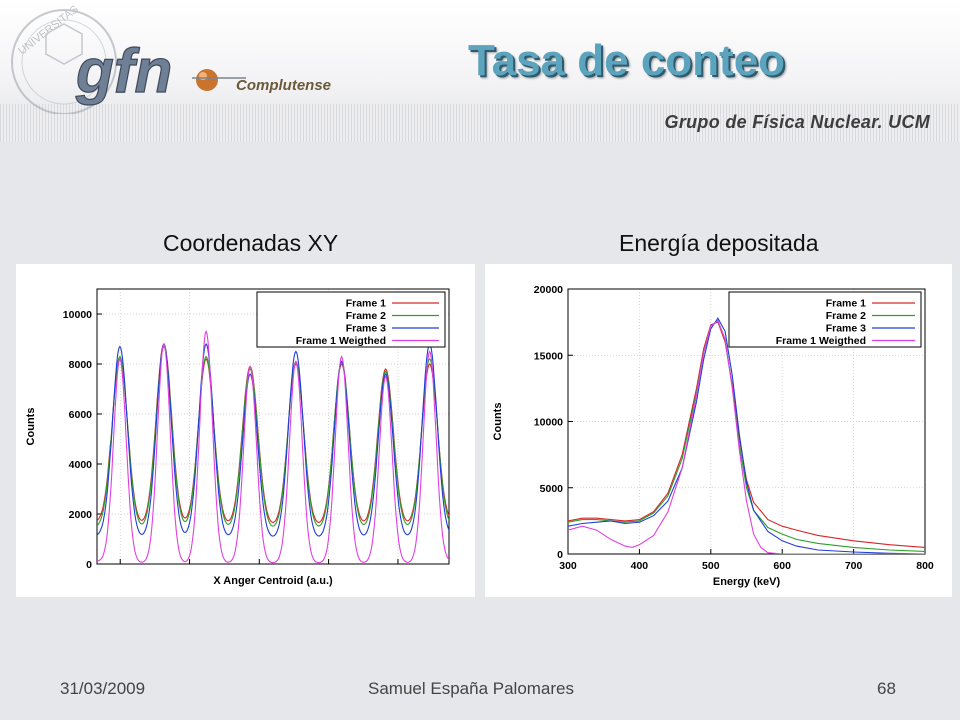 This screenshot has width=960, height=720. I want to click on group-label: Grupo de Física Nuclear. UCM, so click(797, 122).